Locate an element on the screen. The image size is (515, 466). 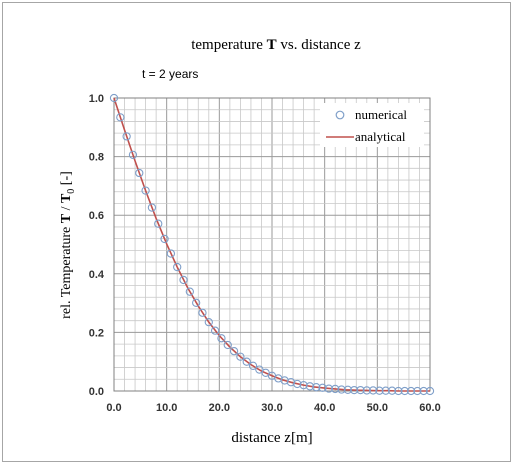
x-tick-label: 10.0 is located at coordinates (166, 408).